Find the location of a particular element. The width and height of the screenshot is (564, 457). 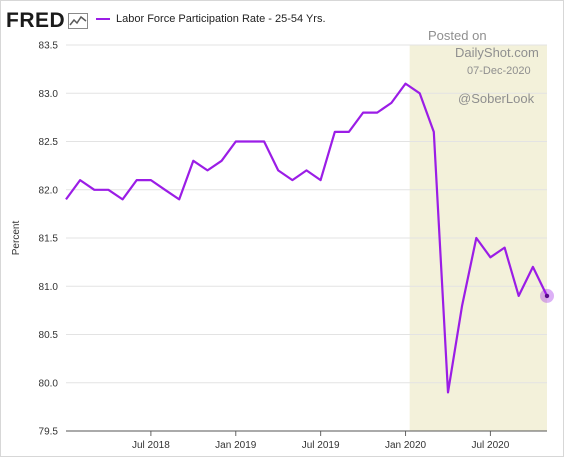

watermark-site: DailyShot.com is located at coordinates (497, 52).